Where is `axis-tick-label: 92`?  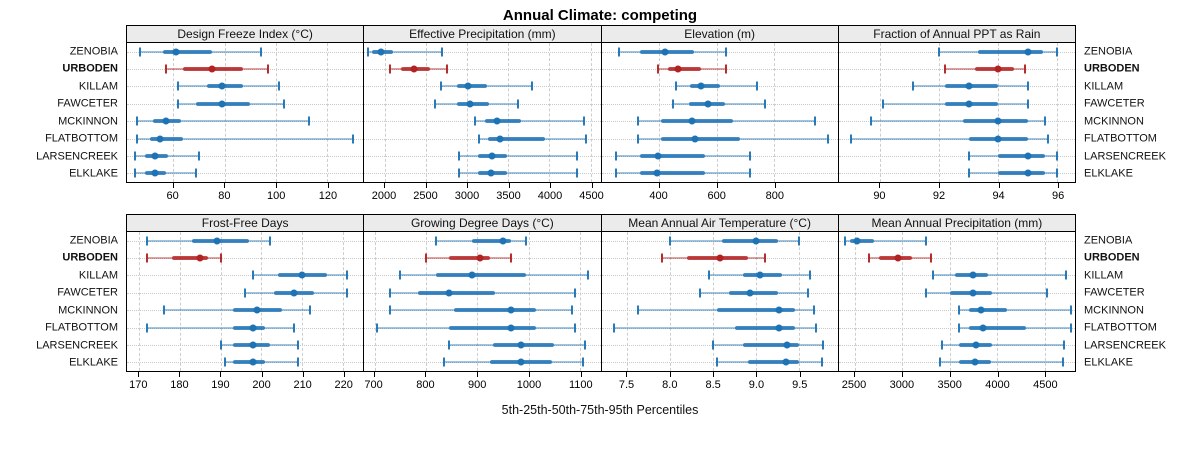
axis-tick-label: 92 is located at coordinates (939, 196).